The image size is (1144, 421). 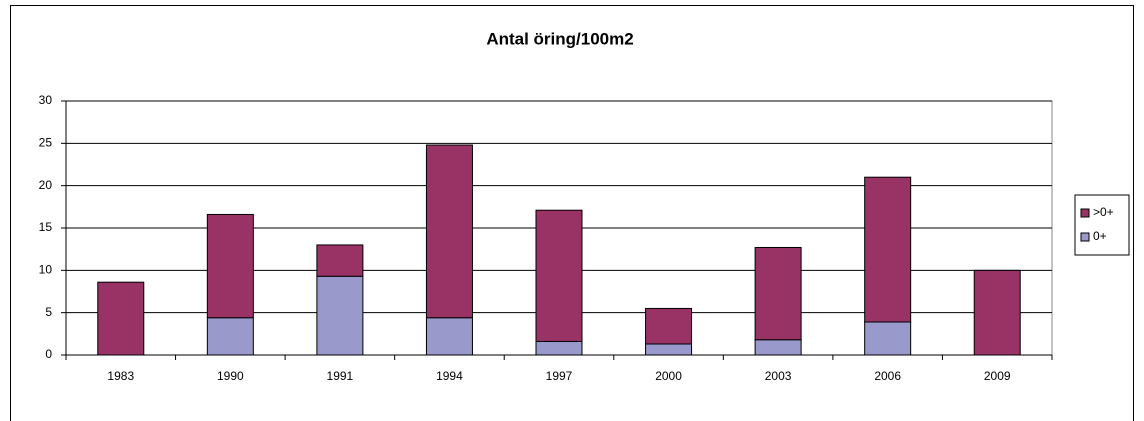 What do you see at coordinates (997, 376) in the screenshot?
I see `x-tick-label: 2009` at bounding box center [997, 376].